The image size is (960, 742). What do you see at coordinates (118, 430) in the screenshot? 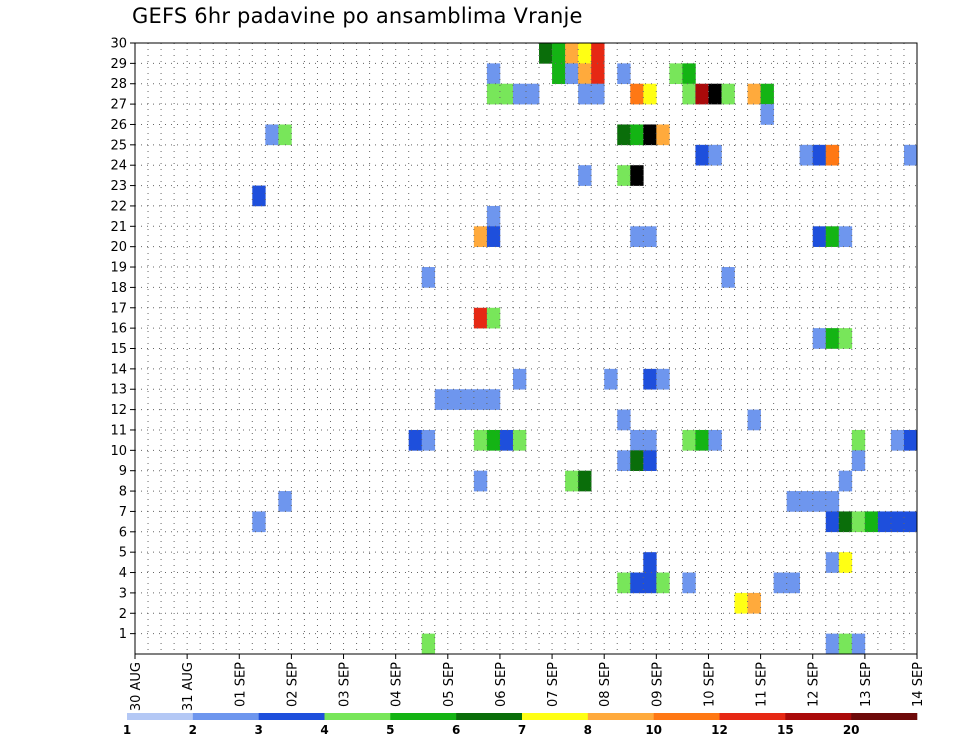
I see `y-tick-label: 11` at bounding box center [118, 430].